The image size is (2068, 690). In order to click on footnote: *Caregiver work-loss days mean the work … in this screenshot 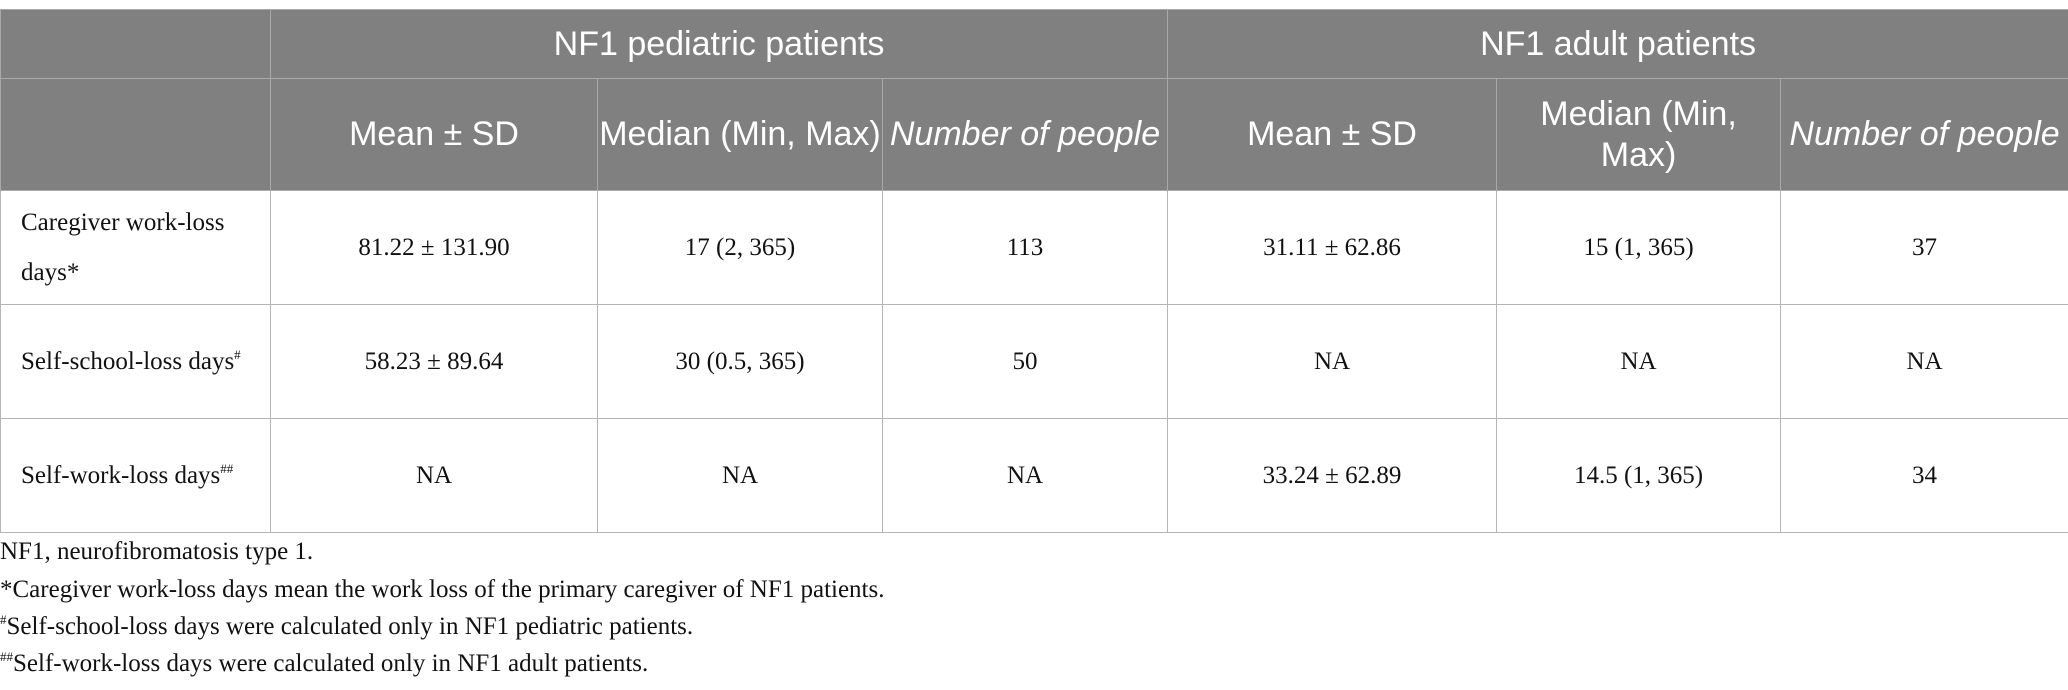, I will do `click(442, 590)`.